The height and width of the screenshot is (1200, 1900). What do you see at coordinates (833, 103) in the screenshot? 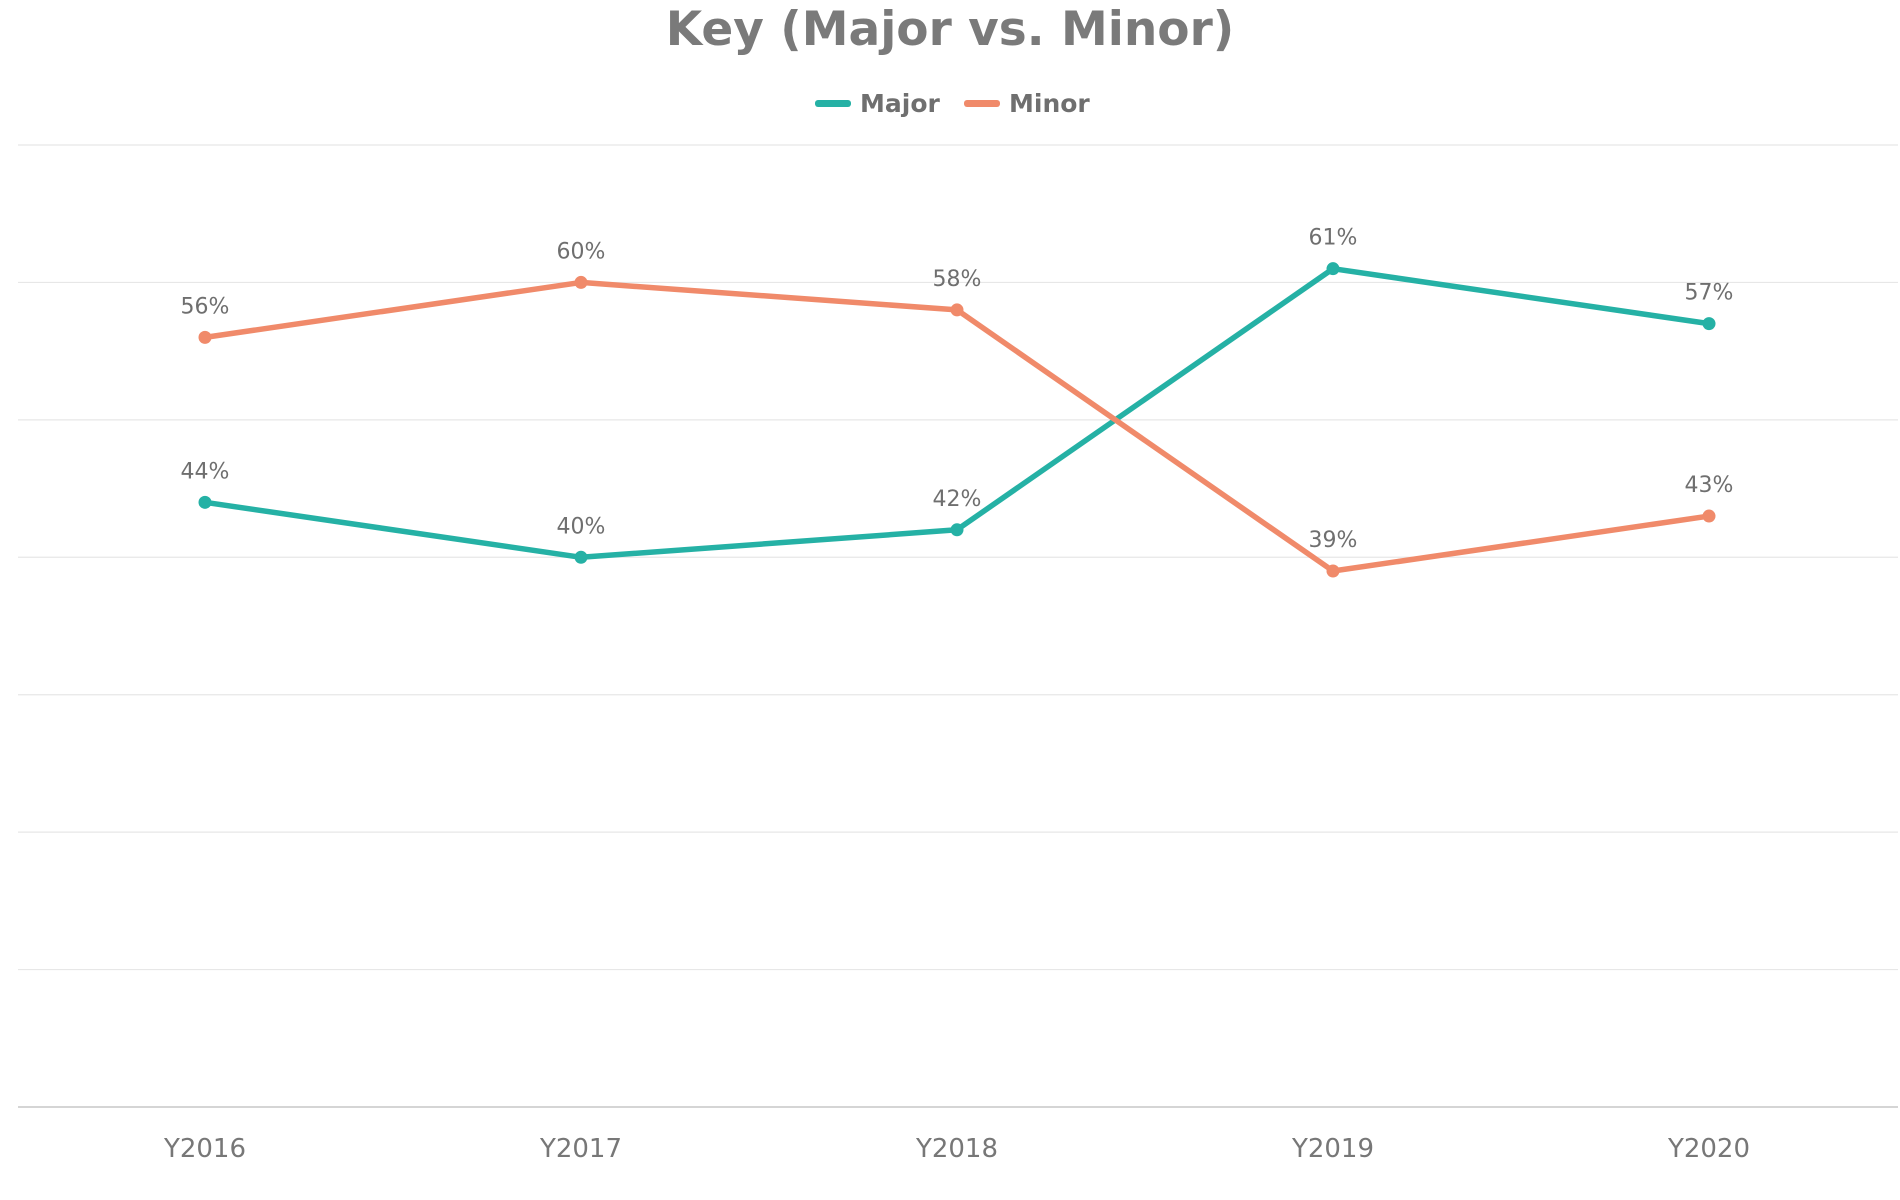
I see `legend-swatch-major` at bounding box center [833, 103].